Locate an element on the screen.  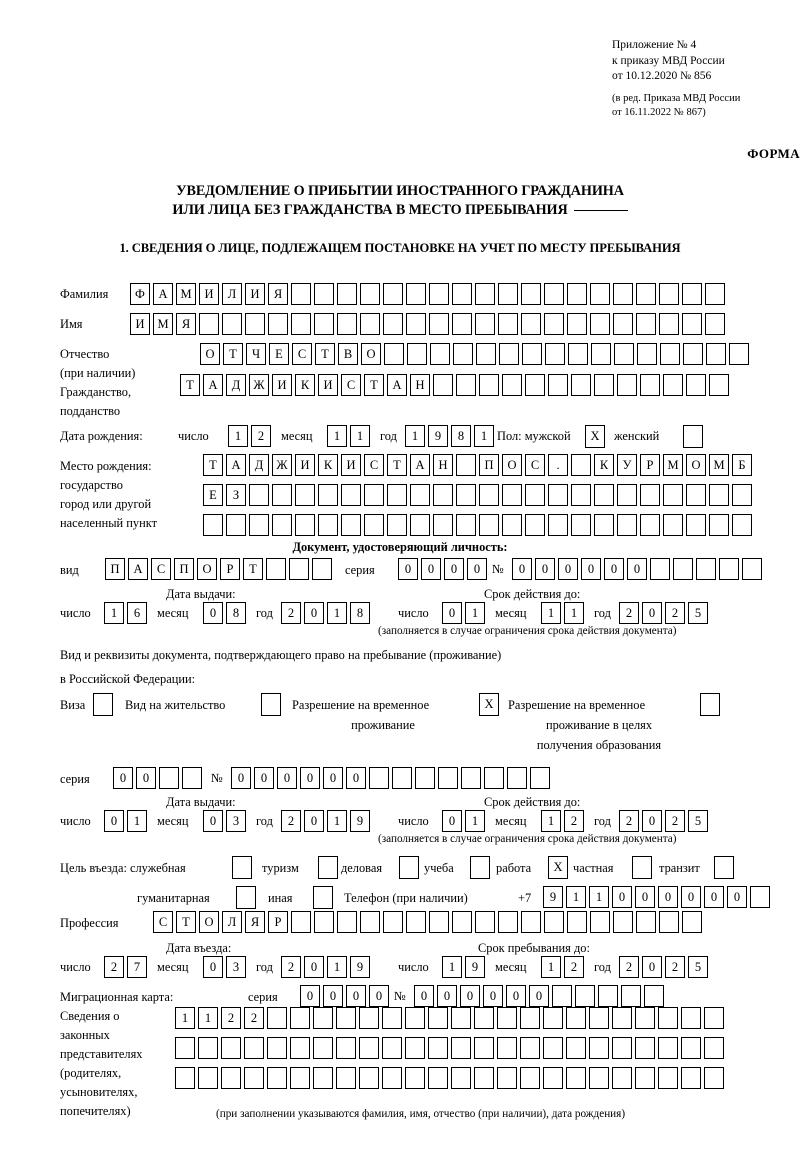
char-cell: Р is located at coordinates (230, 569).